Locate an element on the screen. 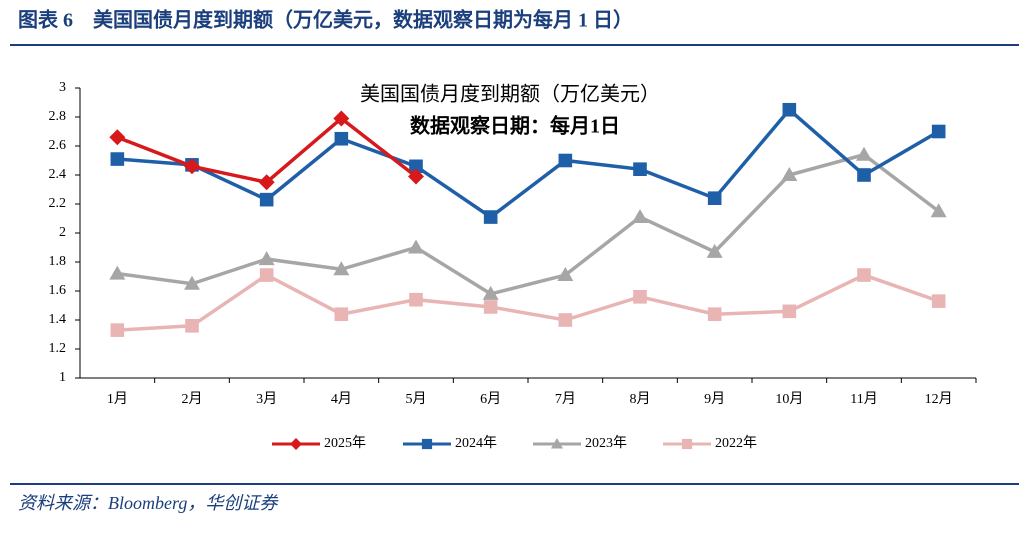  legend-label: 2023年 is located at coordinates (606, 443).